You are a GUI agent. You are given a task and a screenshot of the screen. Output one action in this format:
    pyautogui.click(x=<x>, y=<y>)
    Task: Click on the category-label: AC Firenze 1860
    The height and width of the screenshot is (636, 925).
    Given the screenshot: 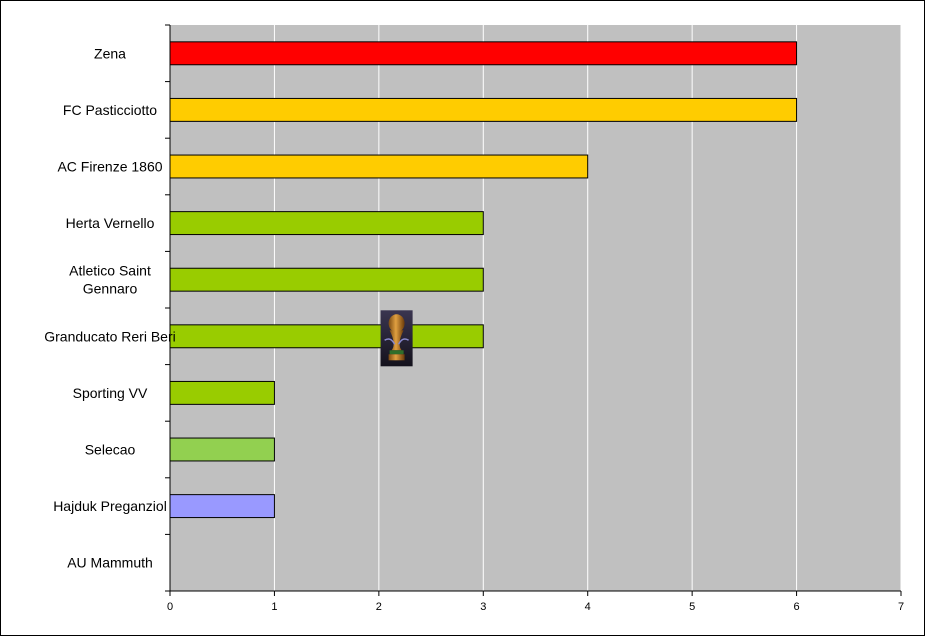 What is the action you would take?
    pyautogui.click(x=109, y=167)
    